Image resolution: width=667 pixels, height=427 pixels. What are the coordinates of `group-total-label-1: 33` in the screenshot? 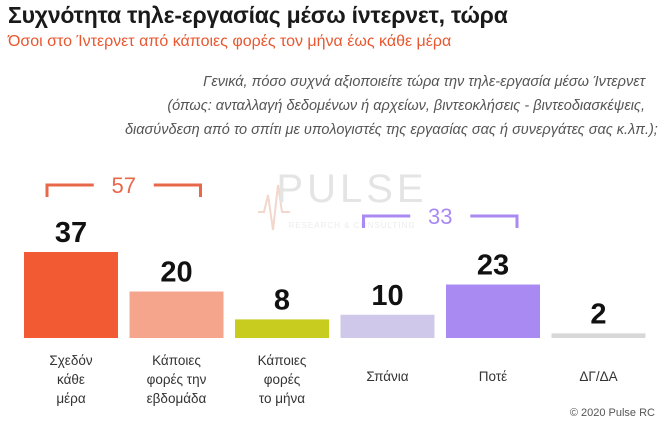 It's located at (440, 216).